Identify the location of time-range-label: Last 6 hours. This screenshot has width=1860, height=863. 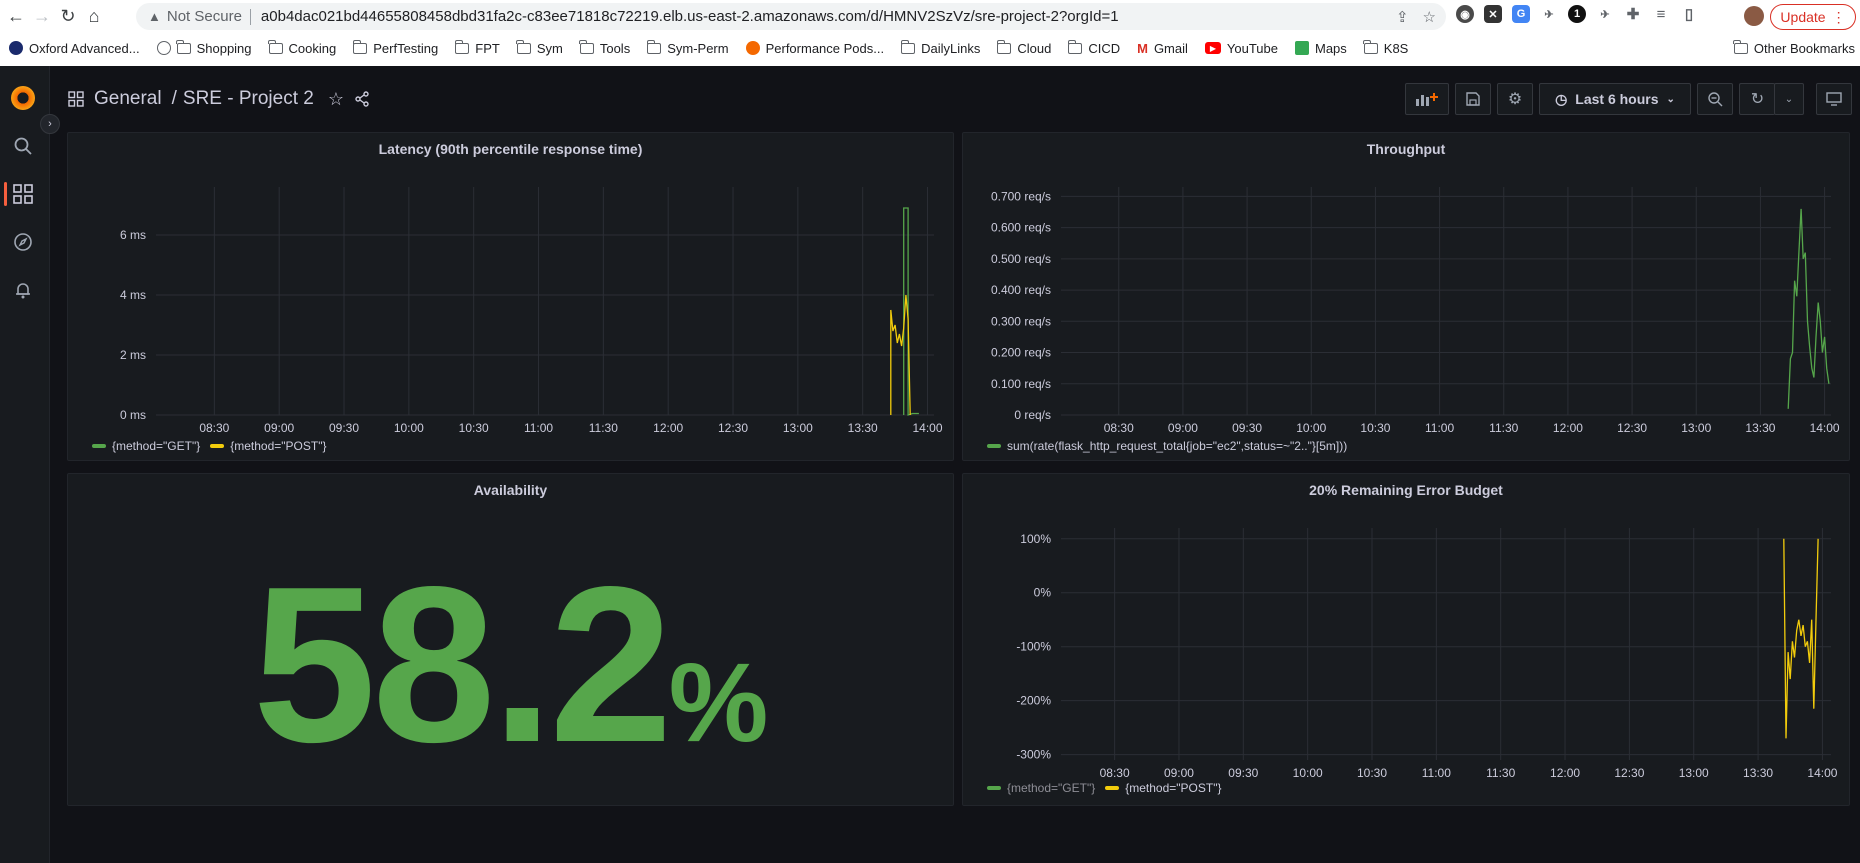
(1617, 99).